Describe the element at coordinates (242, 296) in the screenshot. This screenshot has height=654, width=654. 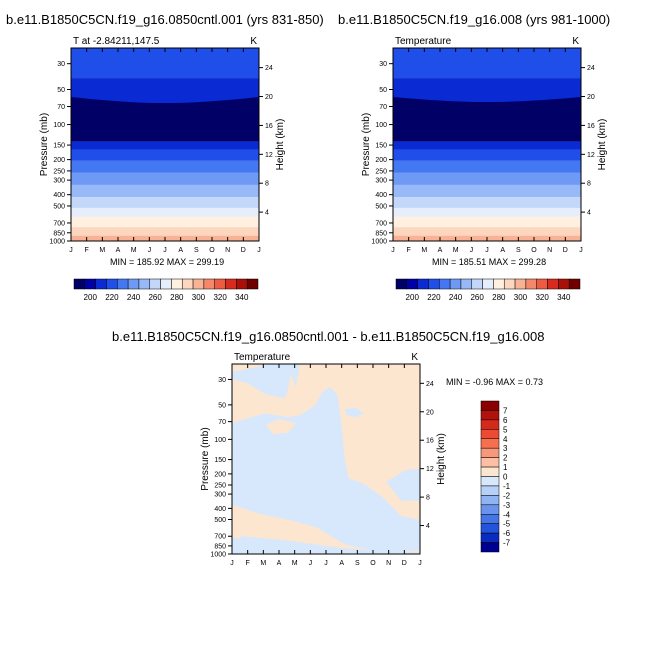
I see `colorbar-label: 340` at that location.